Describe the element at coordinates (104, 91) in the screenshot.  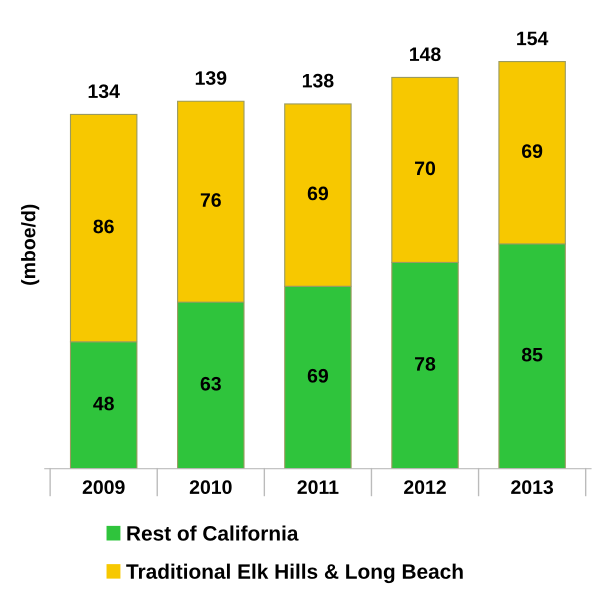
I see `total-label: 134` at that location.